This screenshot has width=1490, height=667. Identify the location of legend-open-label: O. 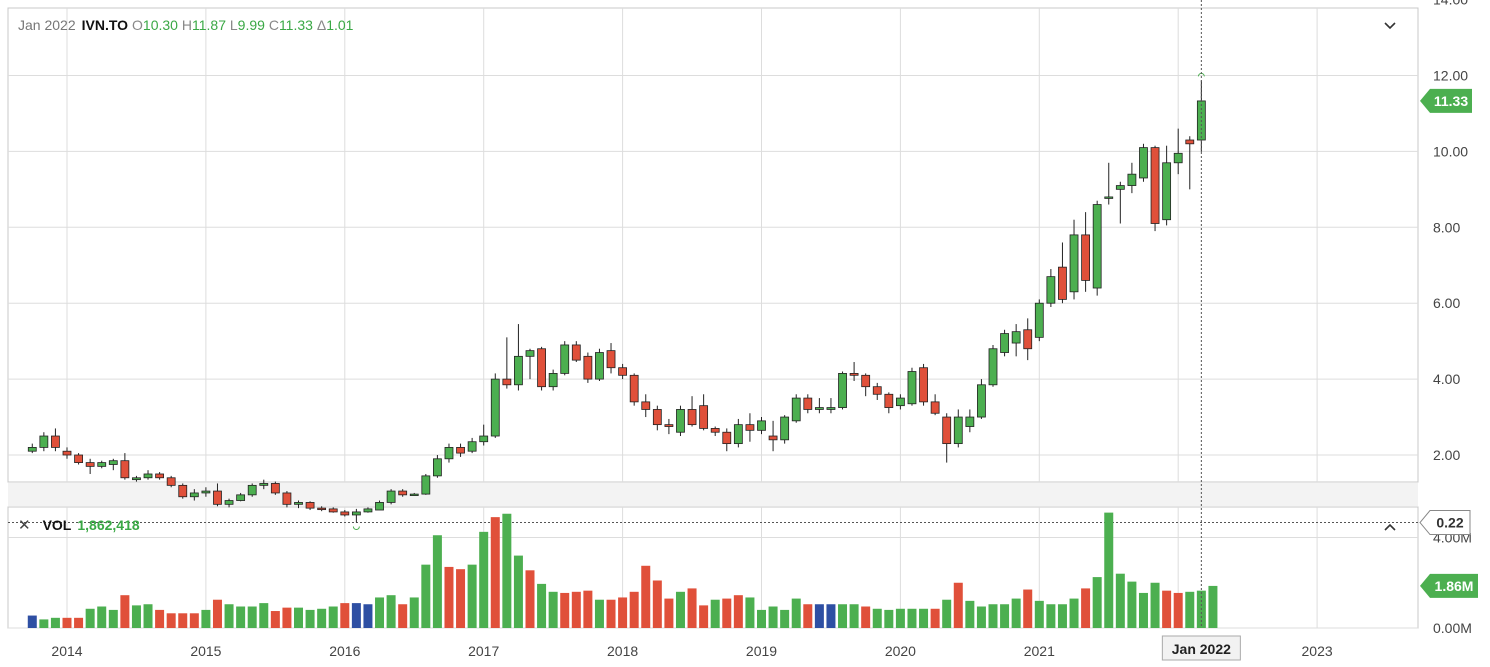
(137, 25).